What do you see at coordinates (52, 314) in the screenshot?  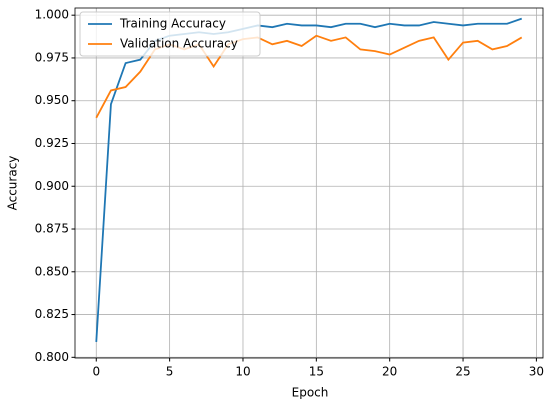 I see `y-tick-label: 0.825` at bounding box center [52, 314].